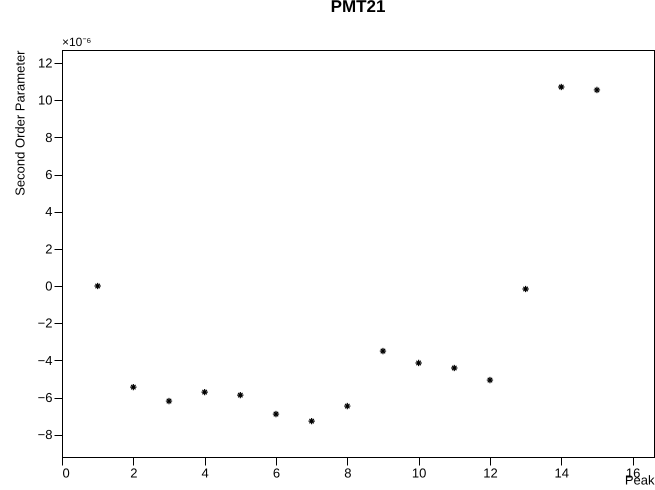 This screenshot has height=490, width=655. Describe the element at coordinates (48, 174) in the screenshot. I see `y-tick-label: 6` at that location.